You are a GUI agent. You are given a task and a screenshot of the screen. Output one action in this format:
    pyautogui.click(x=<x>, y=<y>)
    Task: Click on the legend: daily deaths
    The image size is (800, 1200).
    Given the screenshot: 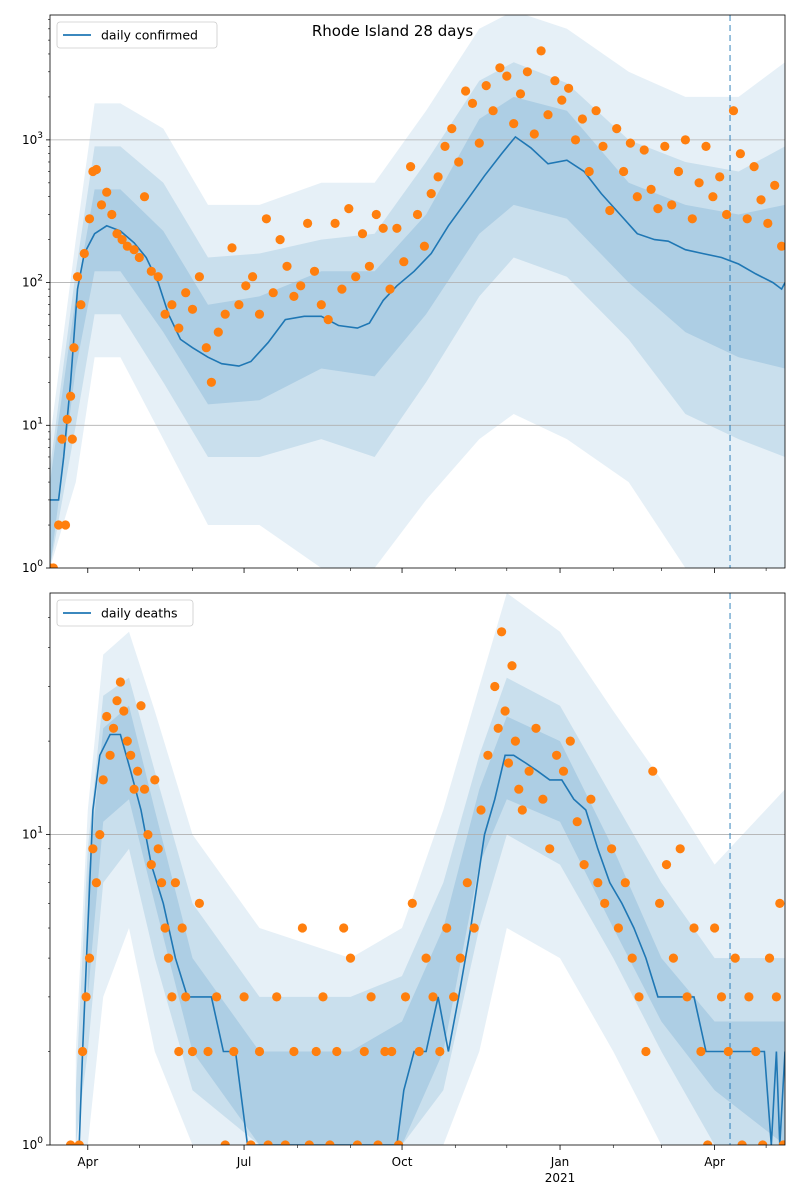 What is the action you would take?
    pyautogui.click(x=125, y=613)
    